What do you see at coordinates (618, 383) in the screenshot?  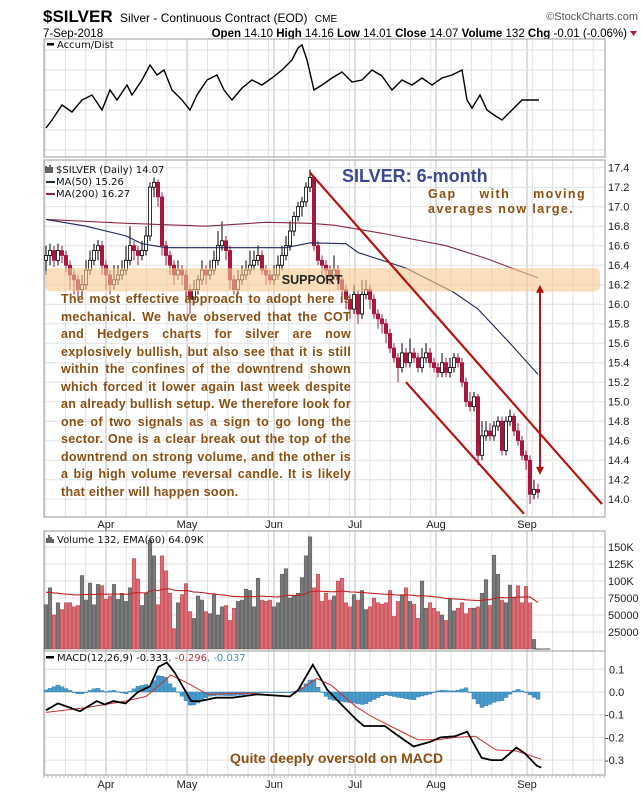 I see `price-axis-tick: 15.2` at bounding box center [618, 383].